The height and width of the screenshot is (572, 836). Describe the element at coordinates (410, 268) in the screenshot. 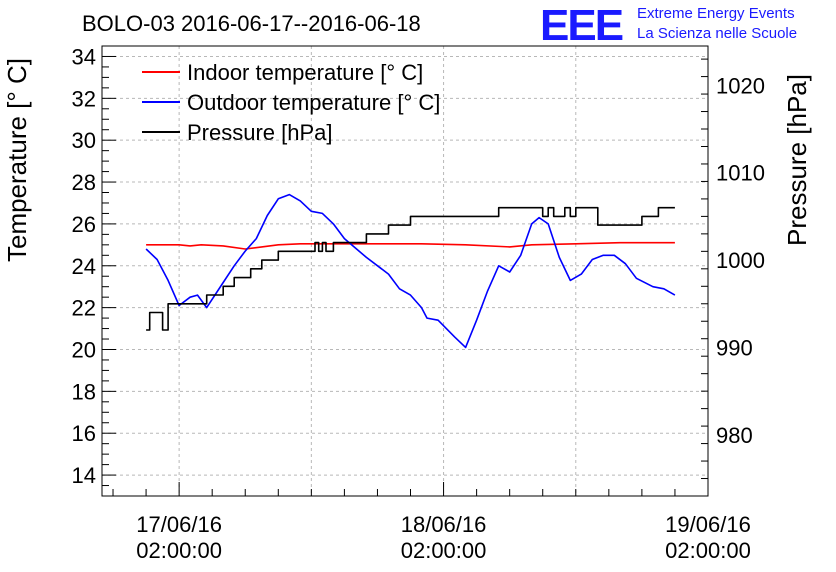

I see `pressure-line` at that location.